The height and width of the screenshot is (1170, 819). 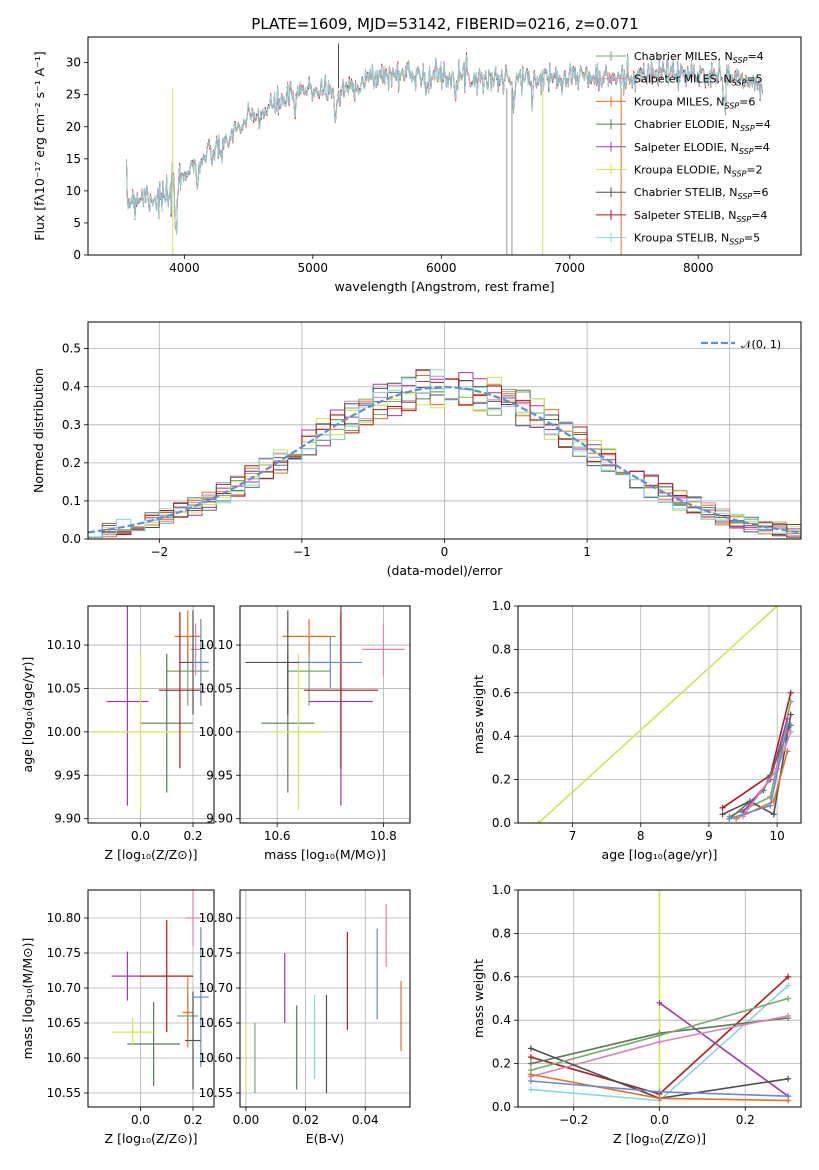 What do you see at coordinates (776, 836) in the screenshot?
I see `x-tick-label: 10` at bounding box center [776, 836].